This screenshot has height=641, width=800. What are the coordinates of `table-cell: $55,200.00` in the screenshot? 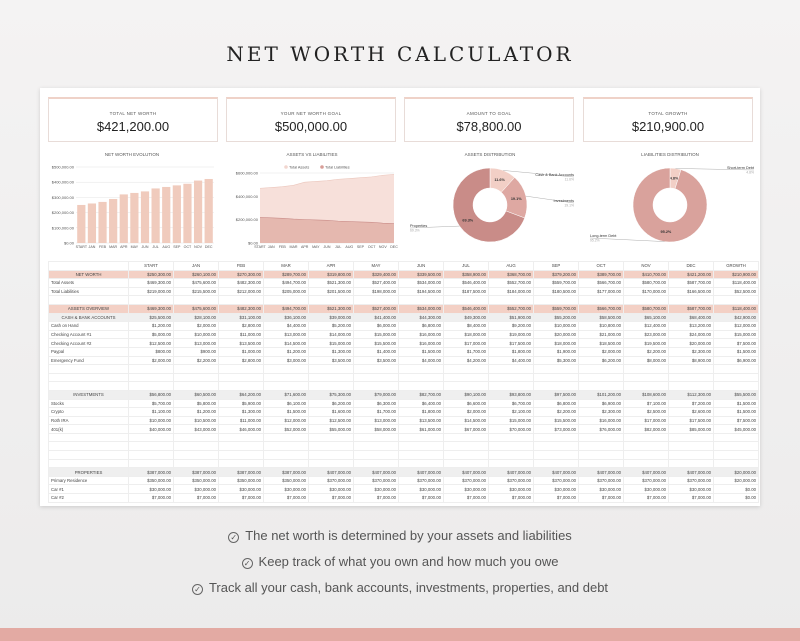 It's located at (556, 317).